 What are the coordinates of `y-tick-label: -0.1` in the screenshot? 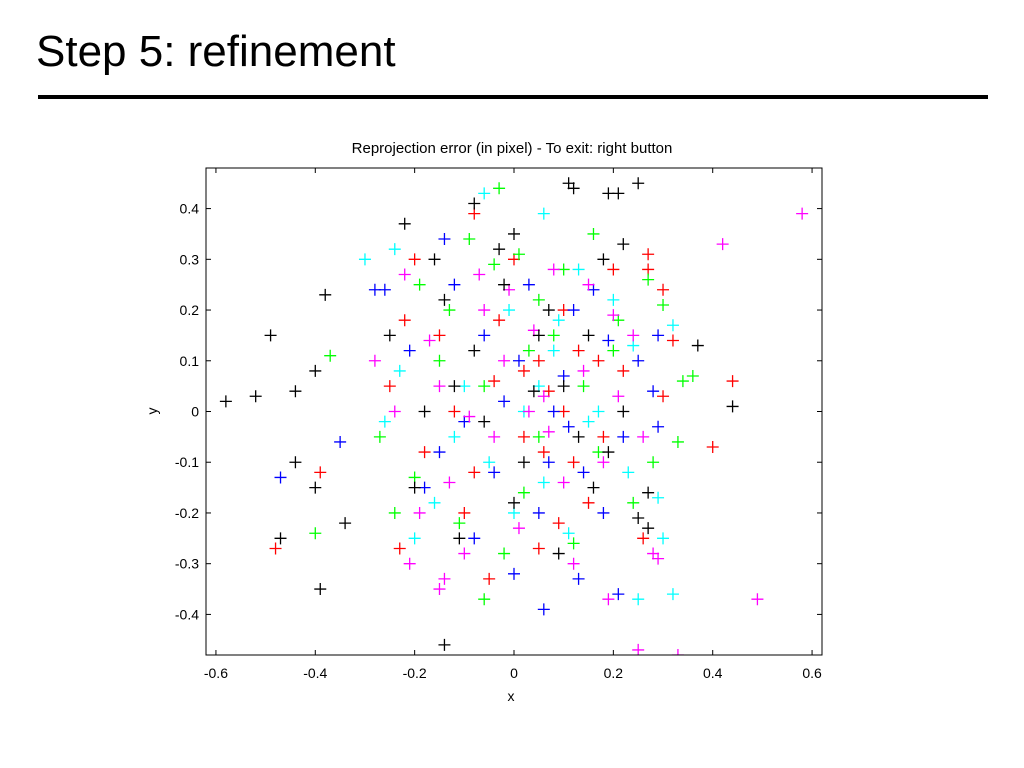 It's located at (187, 462).